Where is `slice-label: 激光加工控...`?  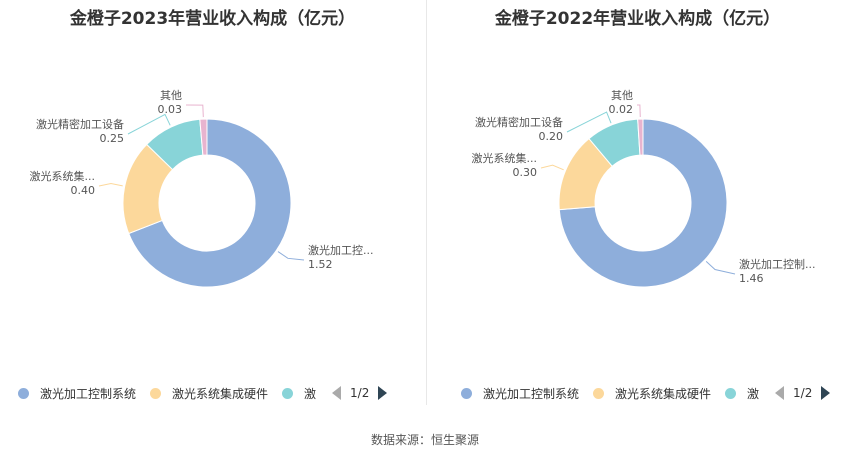
slice-label: 激光加工控... is located at coordinates (341, 250).